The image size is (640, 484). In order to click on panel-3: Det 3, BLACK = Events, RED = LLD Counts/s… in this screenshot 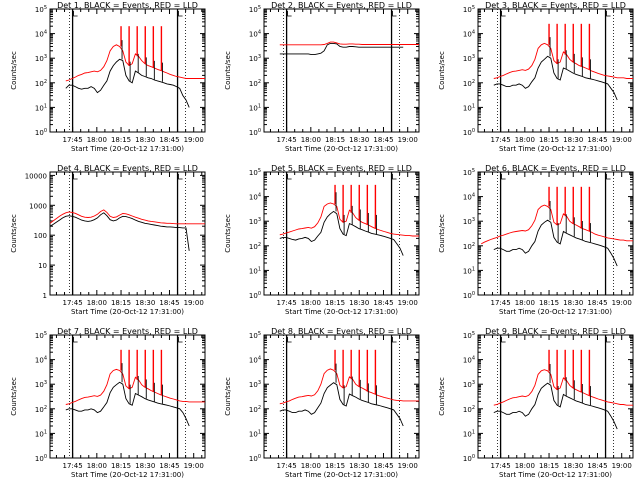, I will do `click(536, 77)`.